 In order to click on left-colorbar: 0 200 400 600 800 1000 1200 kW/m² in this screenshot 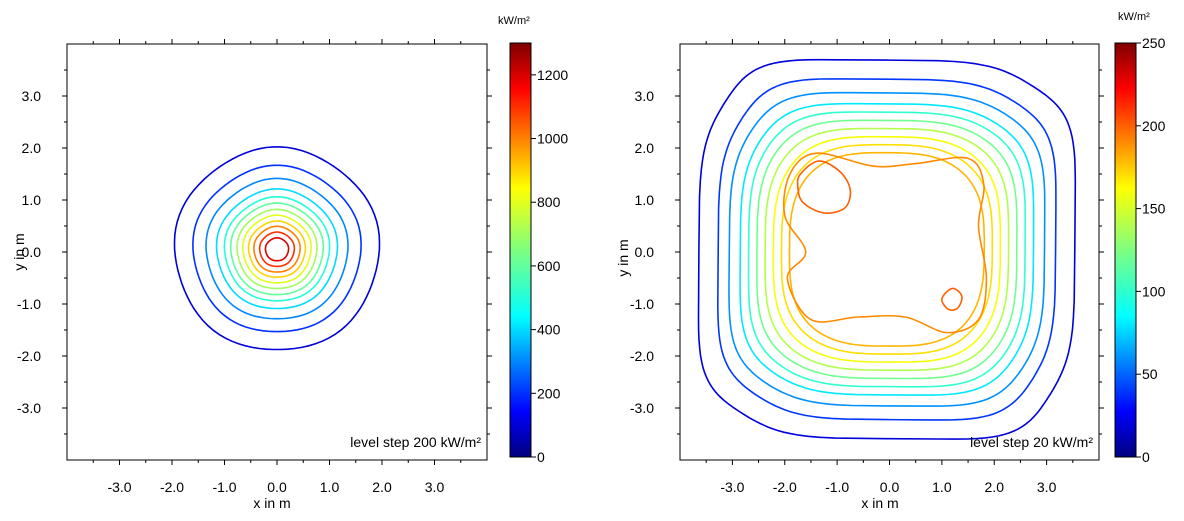, I will do `click(533, 240)`.